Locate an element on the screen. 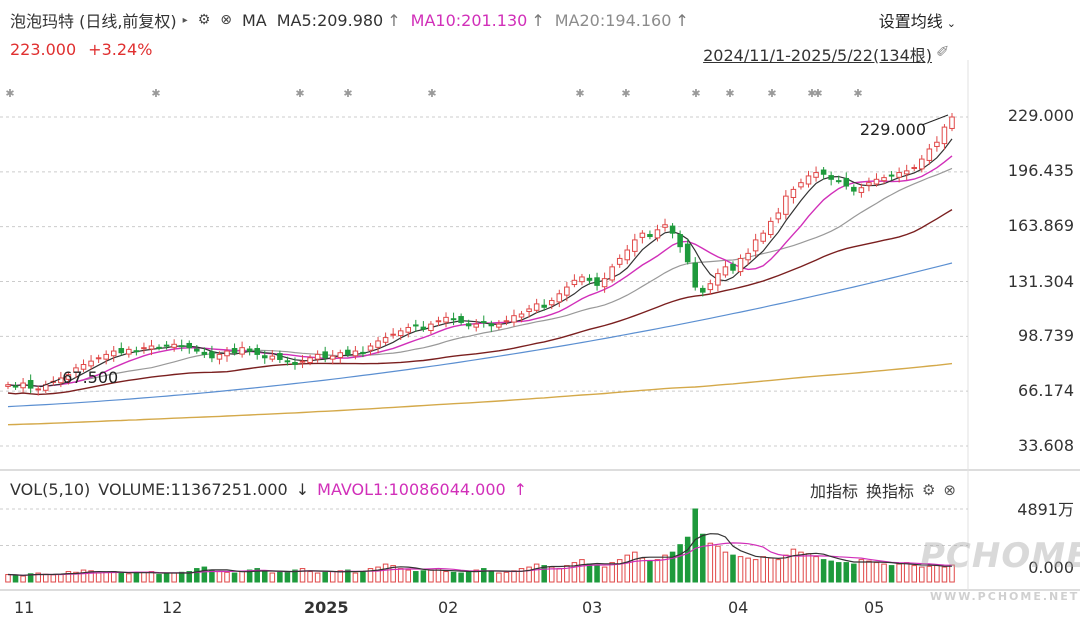  high-annotation-arrow is located at coordinates (935, 120).